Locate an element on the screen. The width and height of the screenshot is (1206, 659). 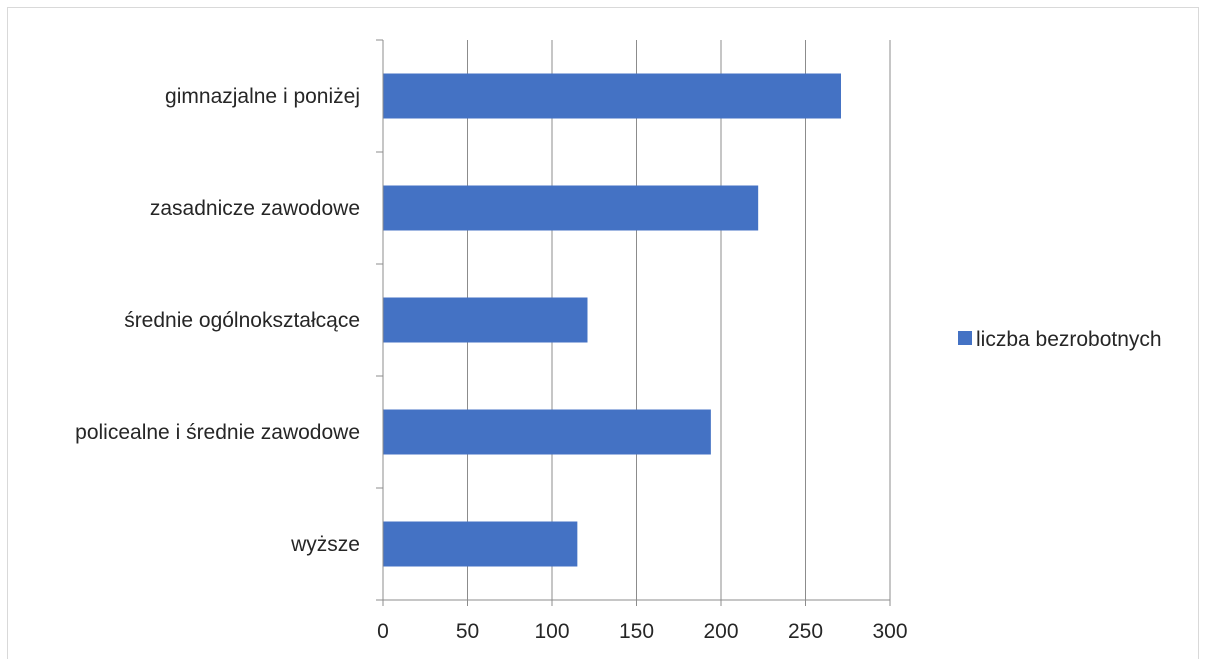
legend: liczba bezrobotnych is located at coordinates (1060, 339).